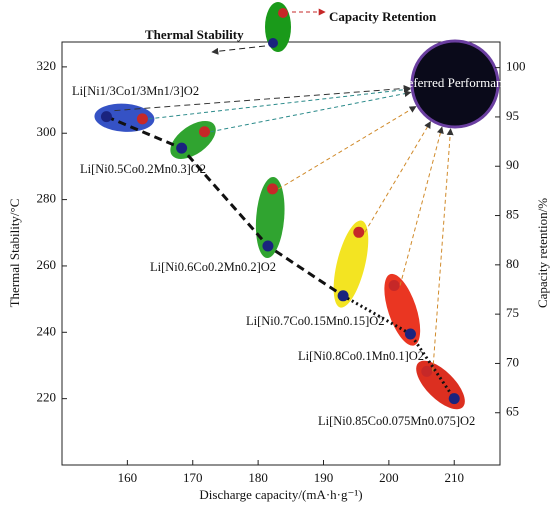 This screenshot has height=512, width=558. I want to click on y2-tick-label: 80, so click(512, 263).